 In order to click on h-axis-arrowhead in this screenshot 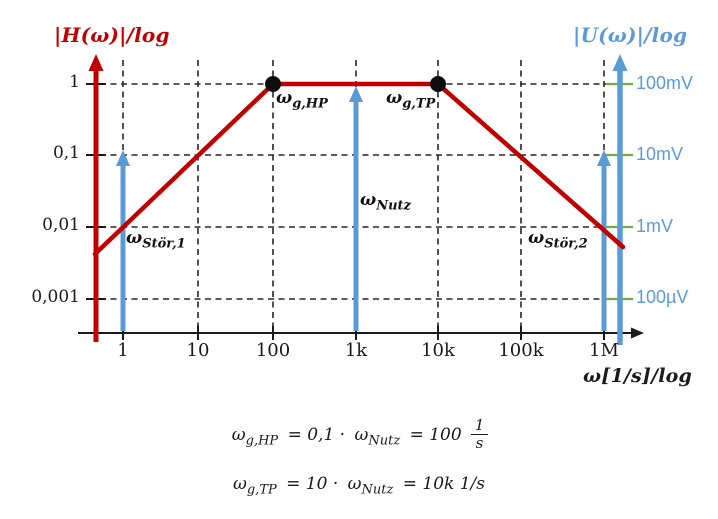, I will do `click(96, 62)`.